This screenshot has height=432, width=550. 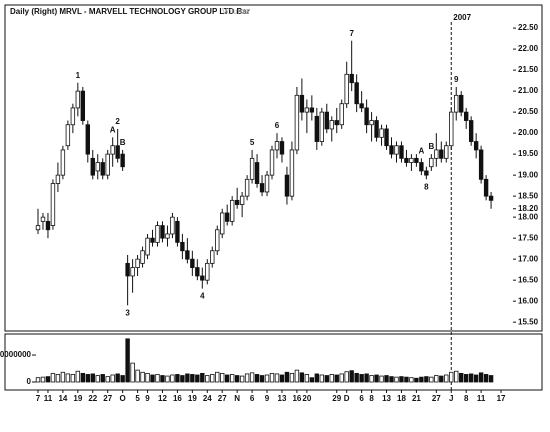 What do you see at coordinates (528, 258) in the screenshot?
I see `y-tick-label: 17.00` at bounding box center [528, 258].